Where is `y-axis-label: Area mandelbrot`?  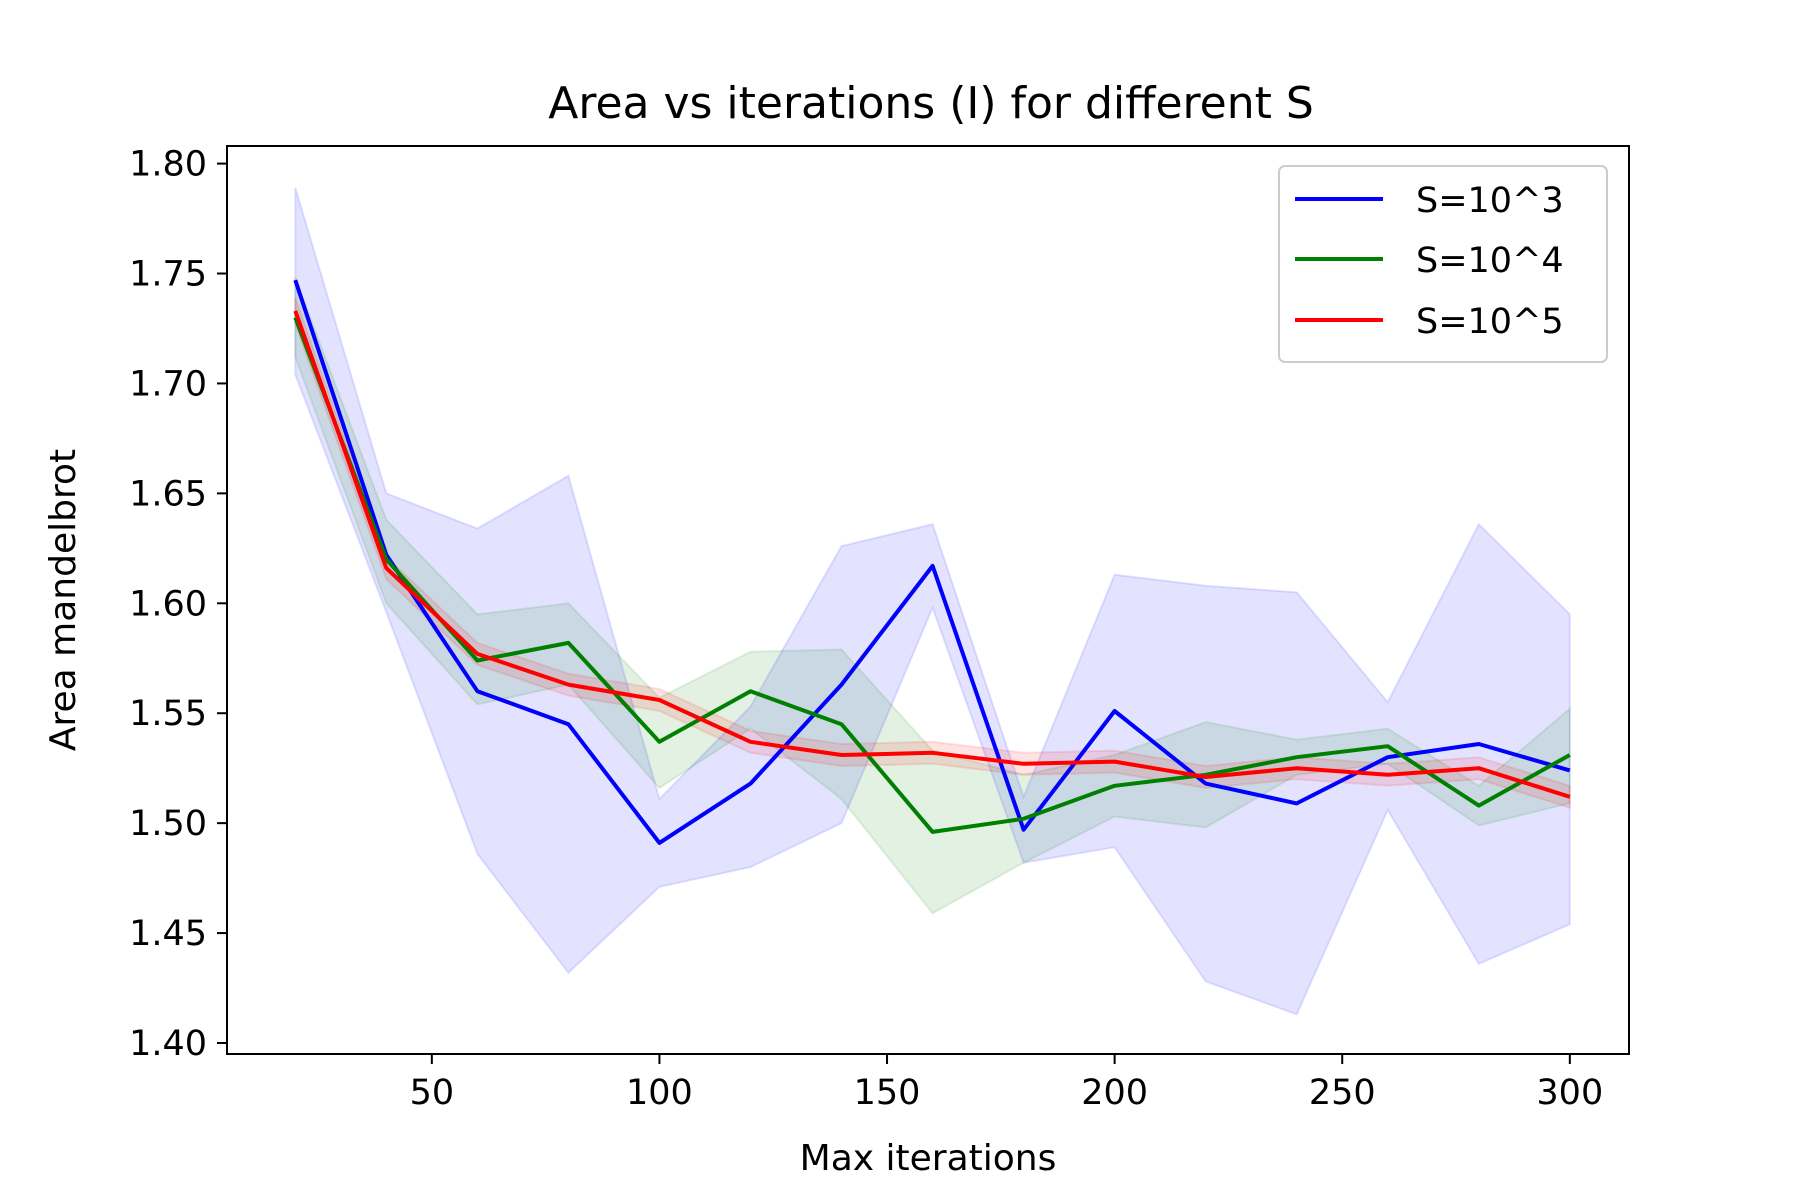 y-axis-label: Area mandelbrot is located at coordinates (63, 600).